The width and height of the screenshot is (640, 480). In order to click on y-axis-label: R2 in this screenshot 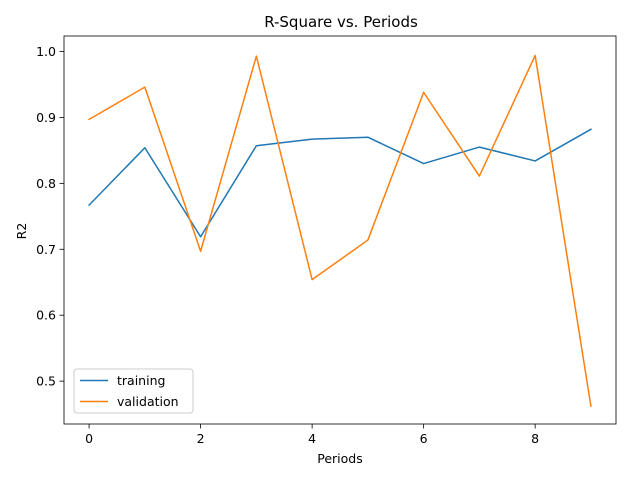, I will do `click(21, 231)`.